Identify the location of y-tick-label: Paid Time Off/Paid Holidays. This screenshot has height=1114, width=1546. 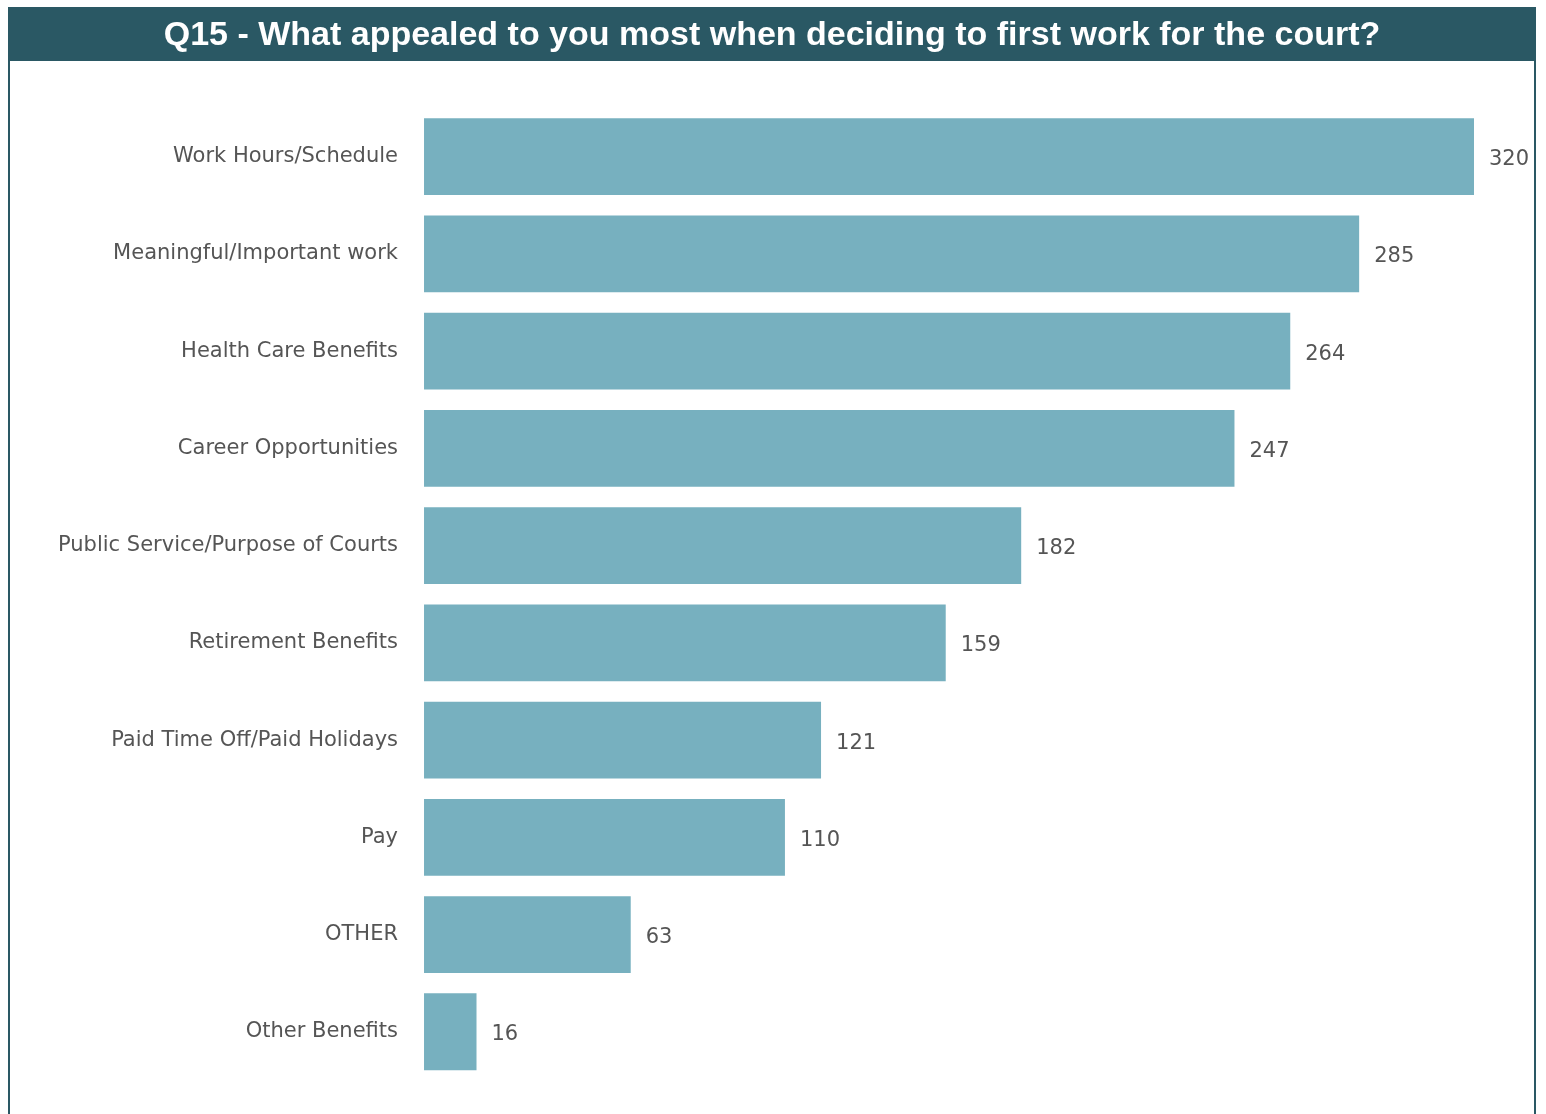
(255, 738).